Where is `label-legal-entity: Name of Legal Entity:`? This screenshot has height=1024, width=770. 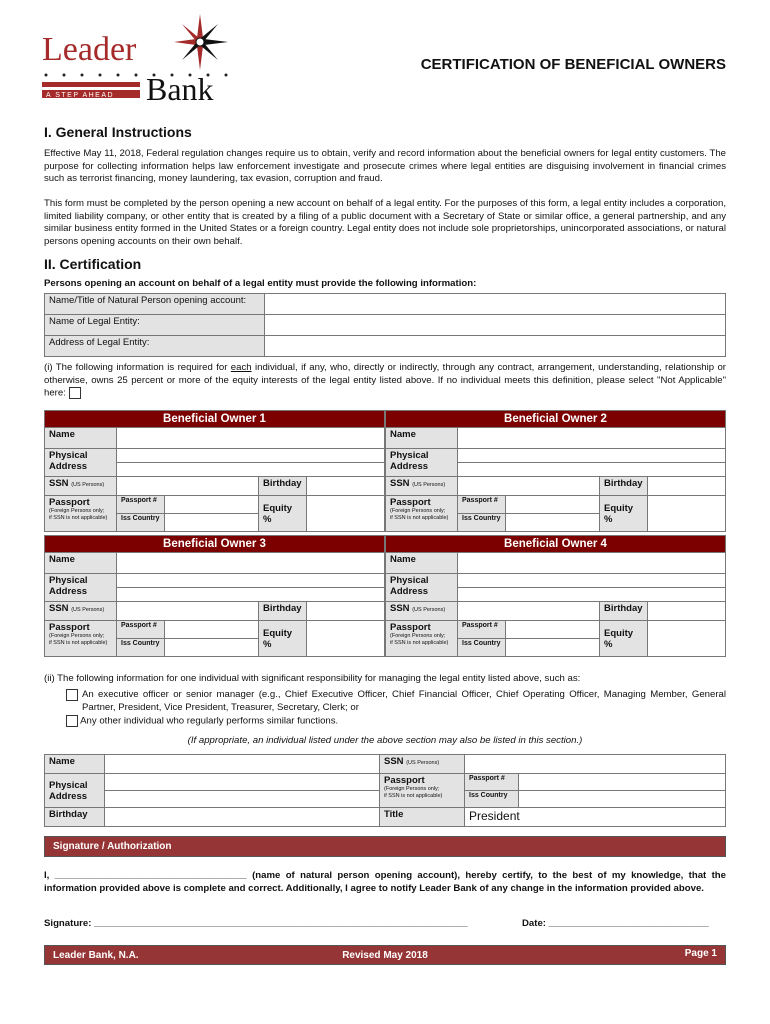
label-legal-entity: Name of Legal Entity: is located at coordinates (154, 325).